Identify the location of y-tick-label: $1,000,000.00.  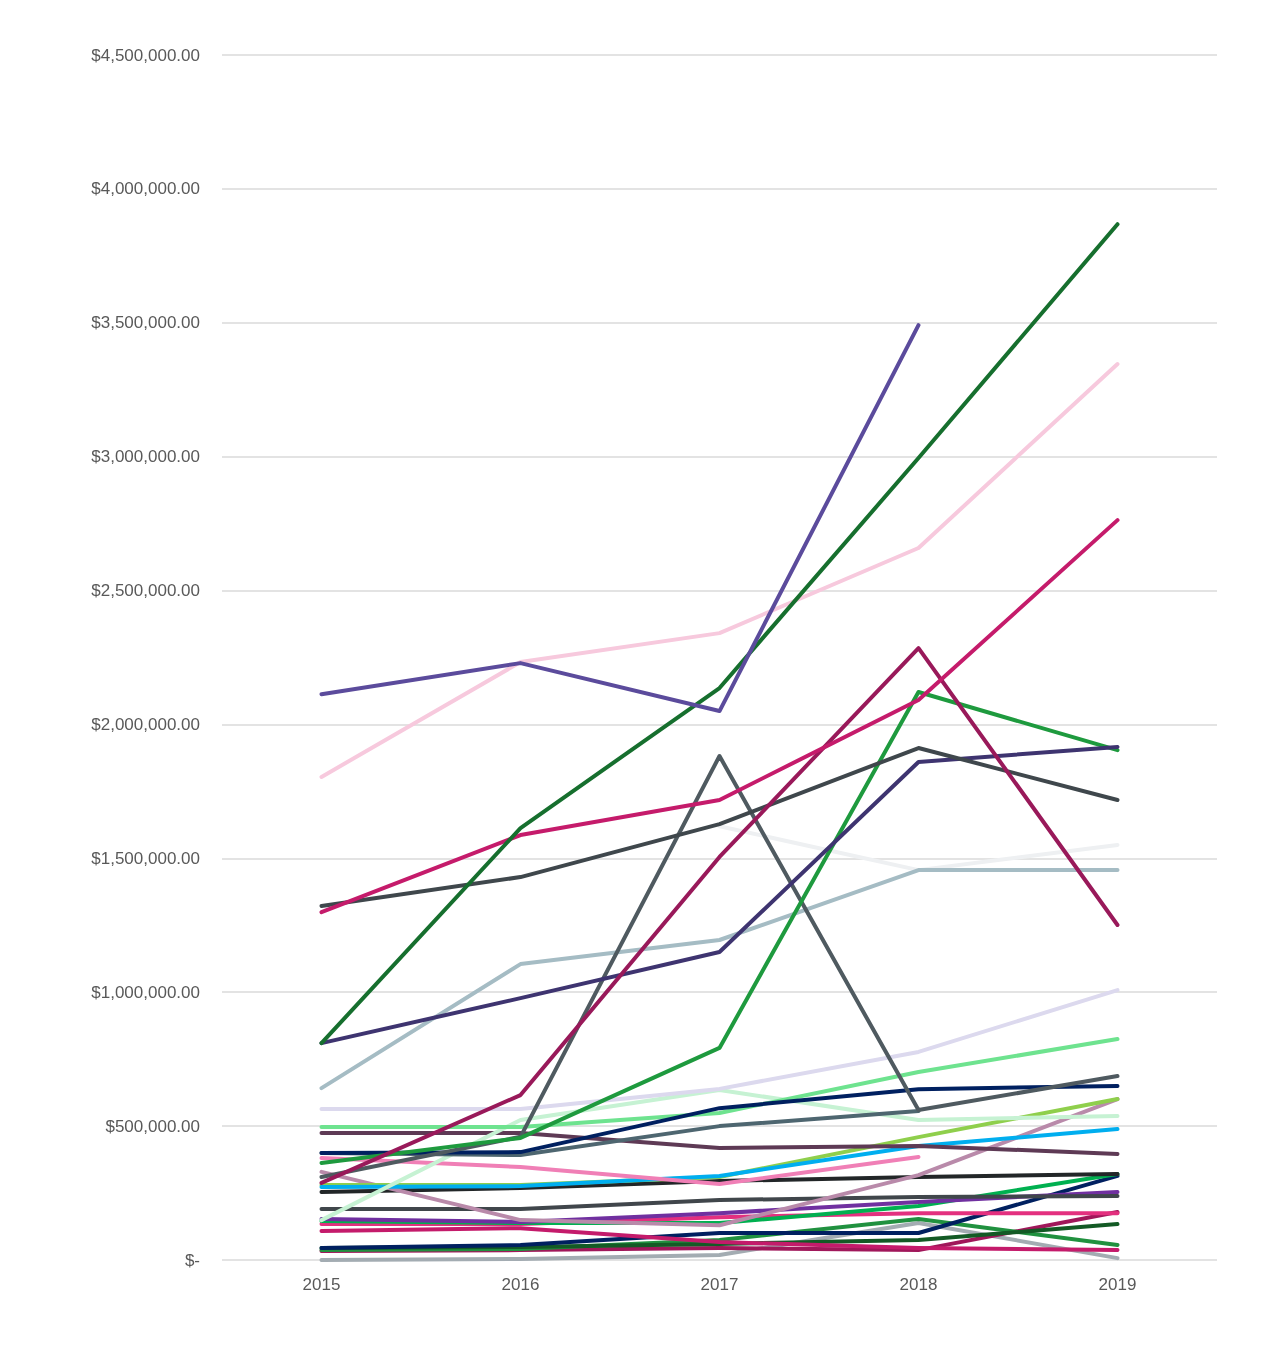
(145, 992).